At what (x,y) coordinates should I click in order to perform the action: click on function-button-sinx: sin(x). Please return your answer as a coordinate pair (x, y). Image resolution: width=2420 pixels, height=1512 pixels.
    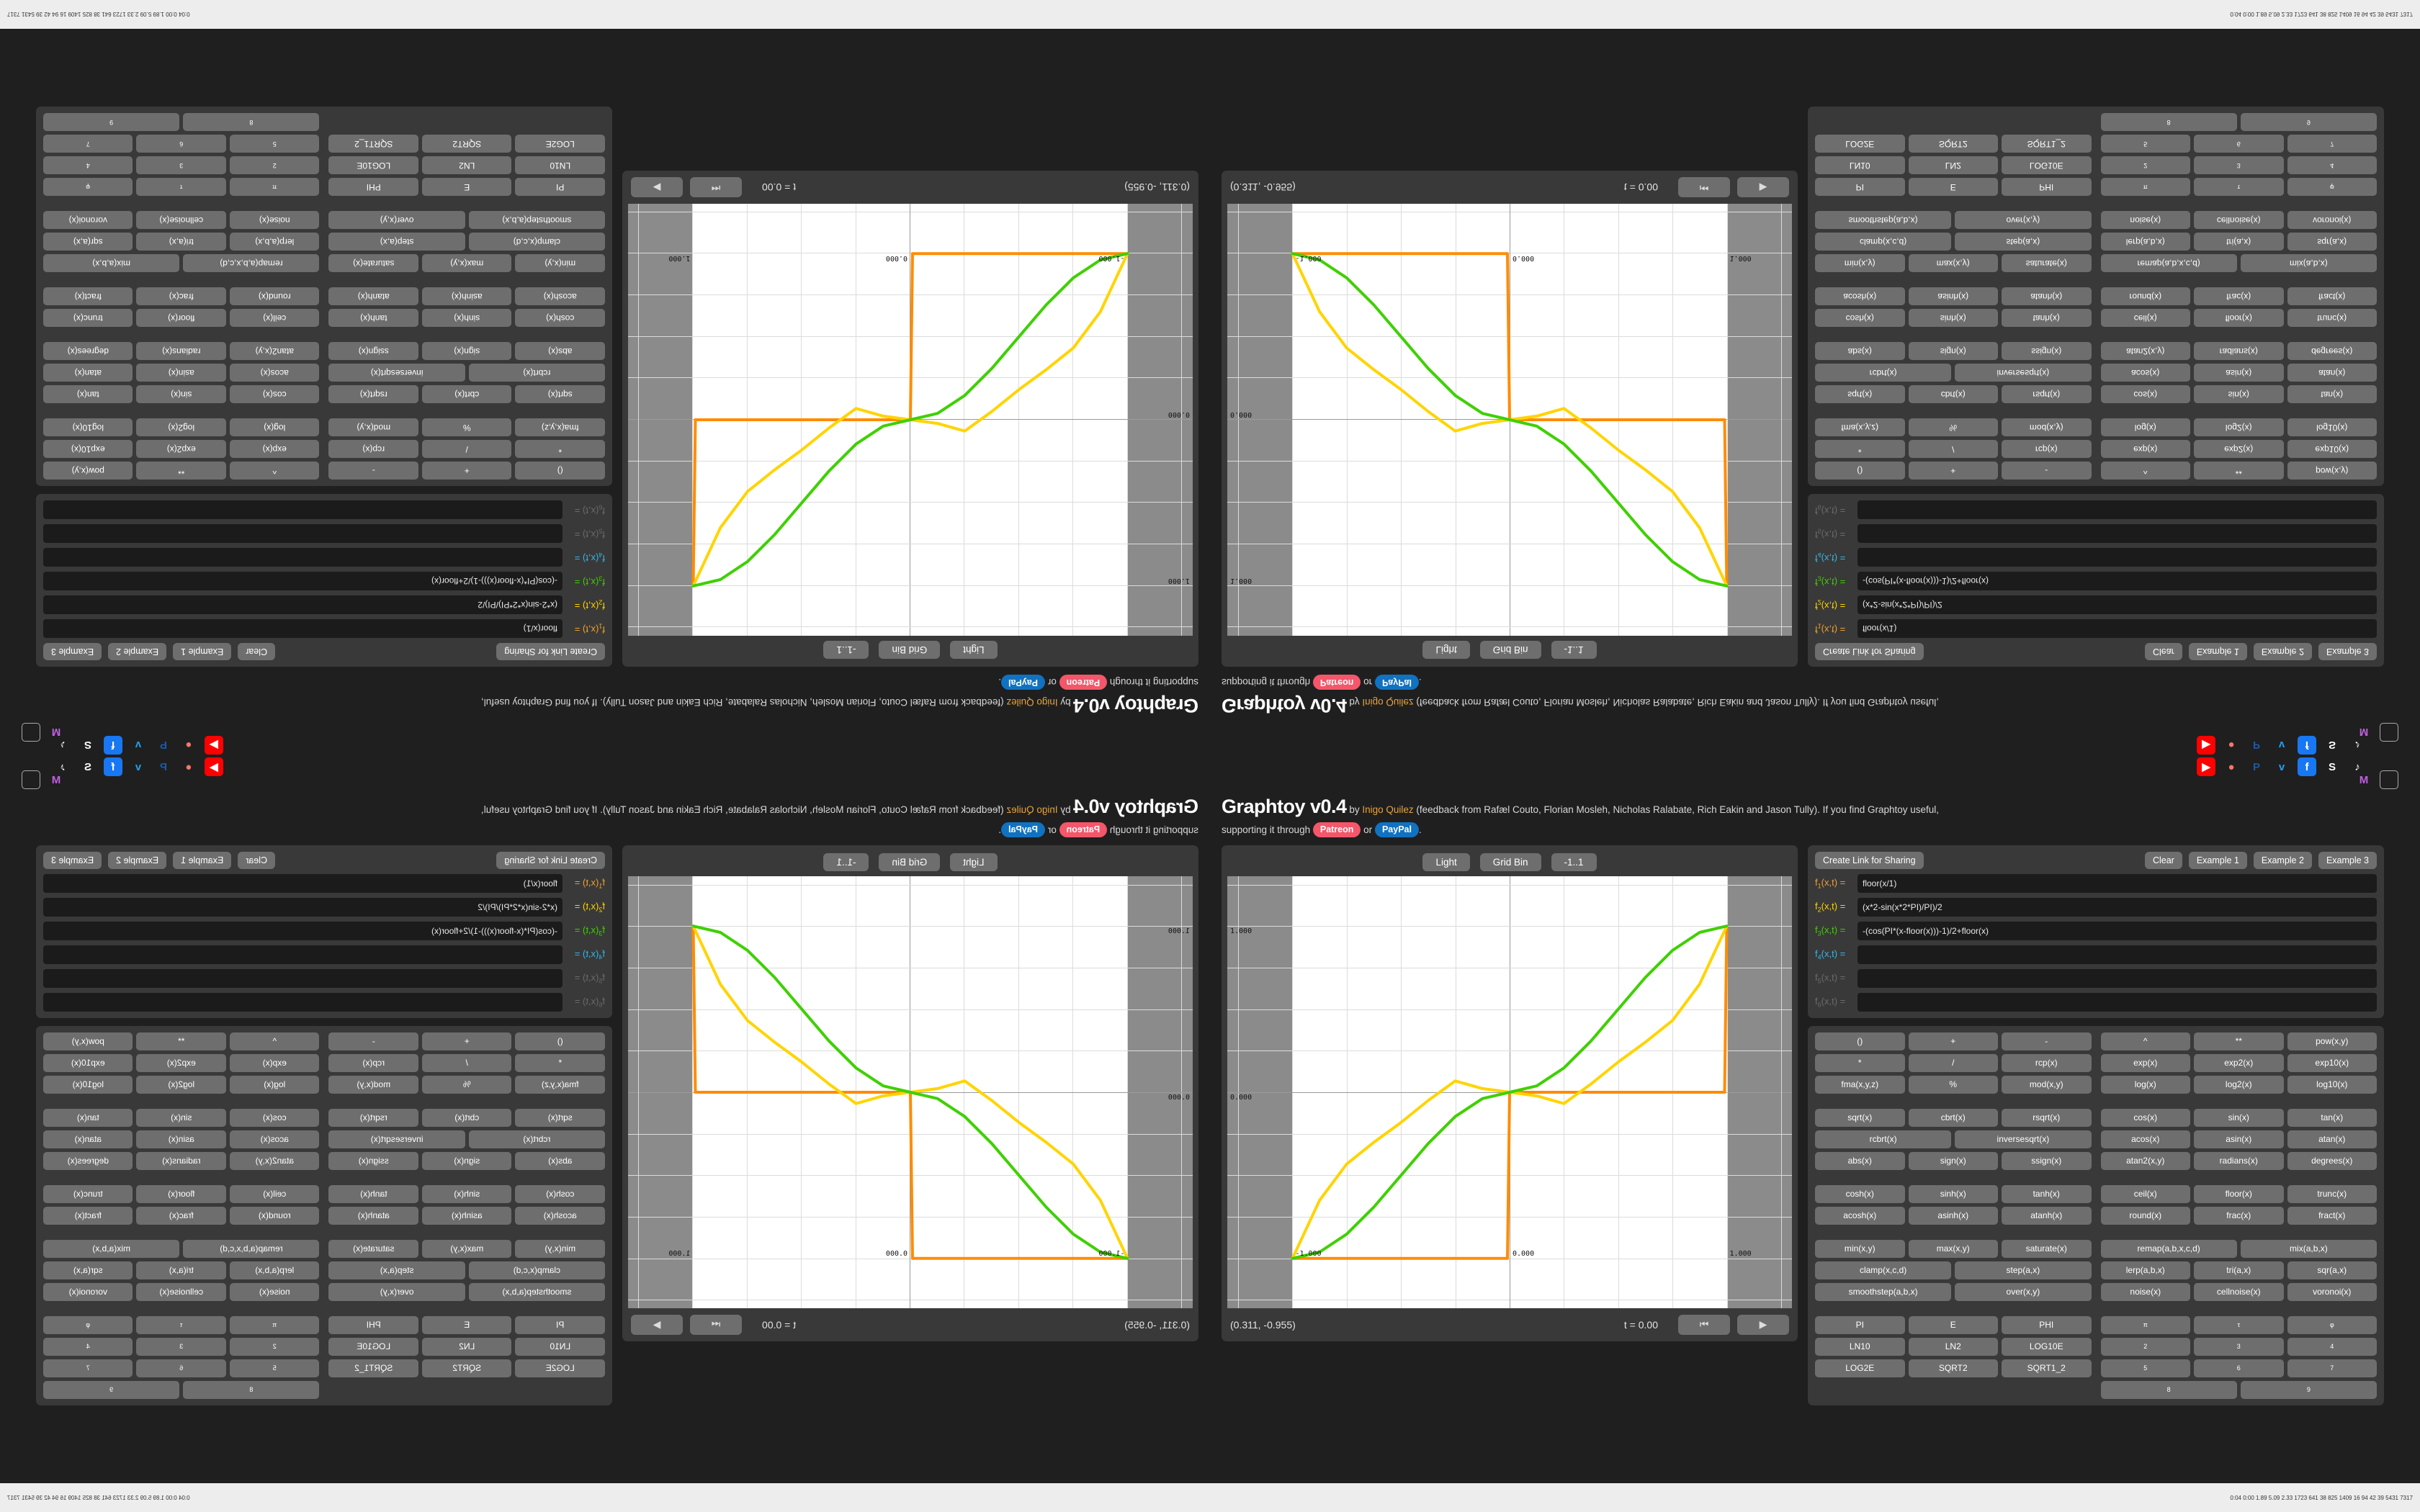
    Looking at the image, I should click on (2239, 1117).